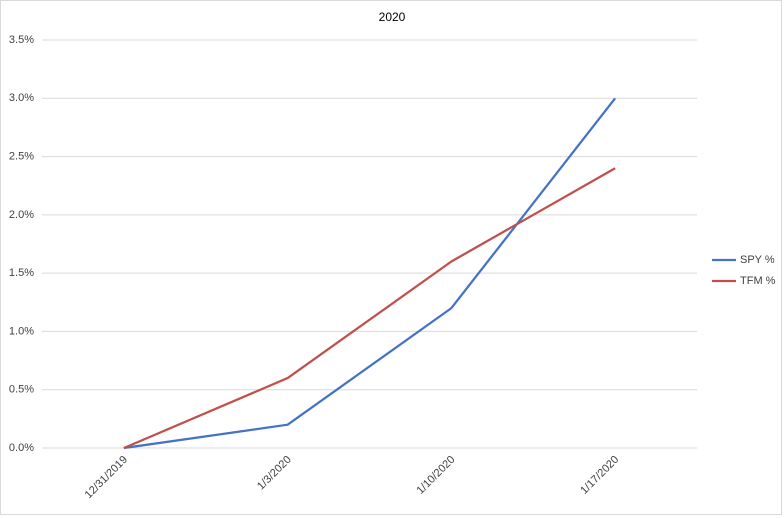 The width and height of the screenshot is (784, 518). I want to click on legend-label: TFM %, so click(758, 281).